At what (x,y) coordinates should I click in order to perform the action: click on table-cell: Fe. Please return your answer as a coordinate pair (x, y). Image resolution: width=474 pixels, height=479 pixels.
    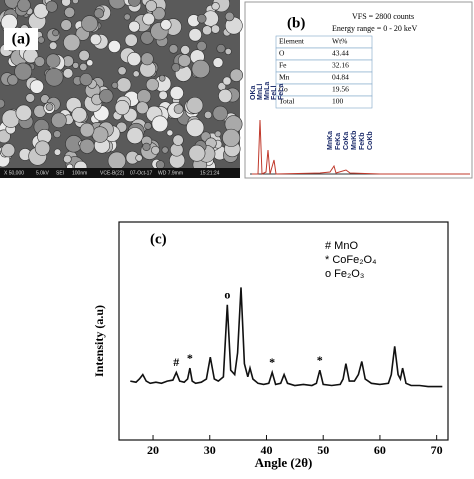
    Looking at the image, I should click on (283, 65).